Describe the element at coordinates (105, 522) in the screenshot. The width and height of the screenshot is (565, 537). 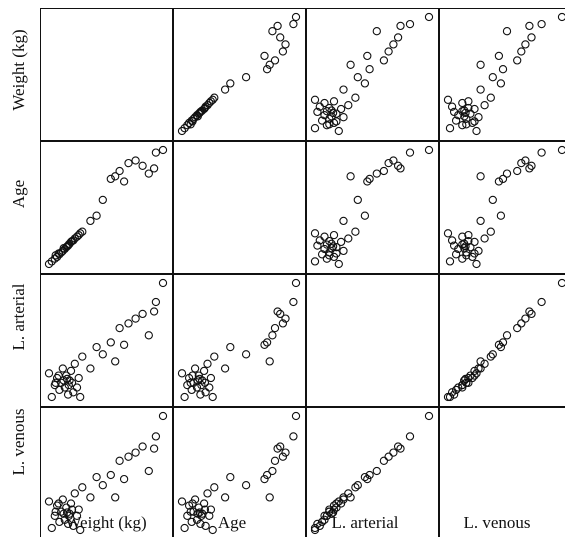
I see `x-label-weight: Weight (kg)` at that location.